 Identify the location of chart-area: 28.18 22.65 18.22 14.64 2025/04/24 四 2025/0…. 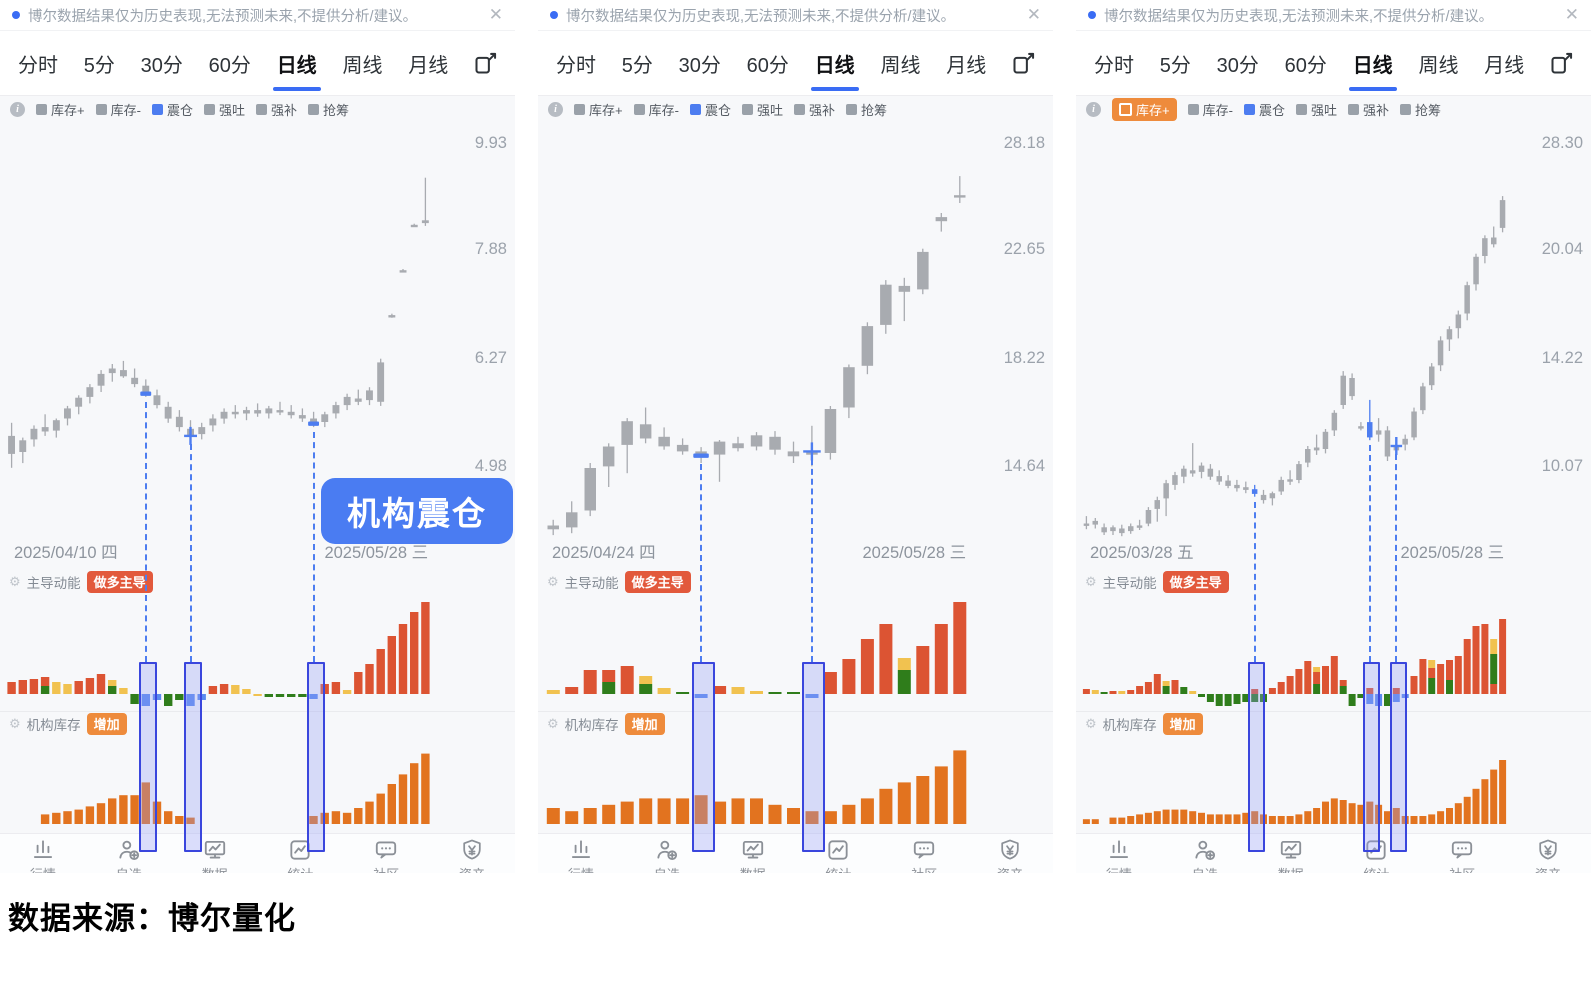
(795, 346).